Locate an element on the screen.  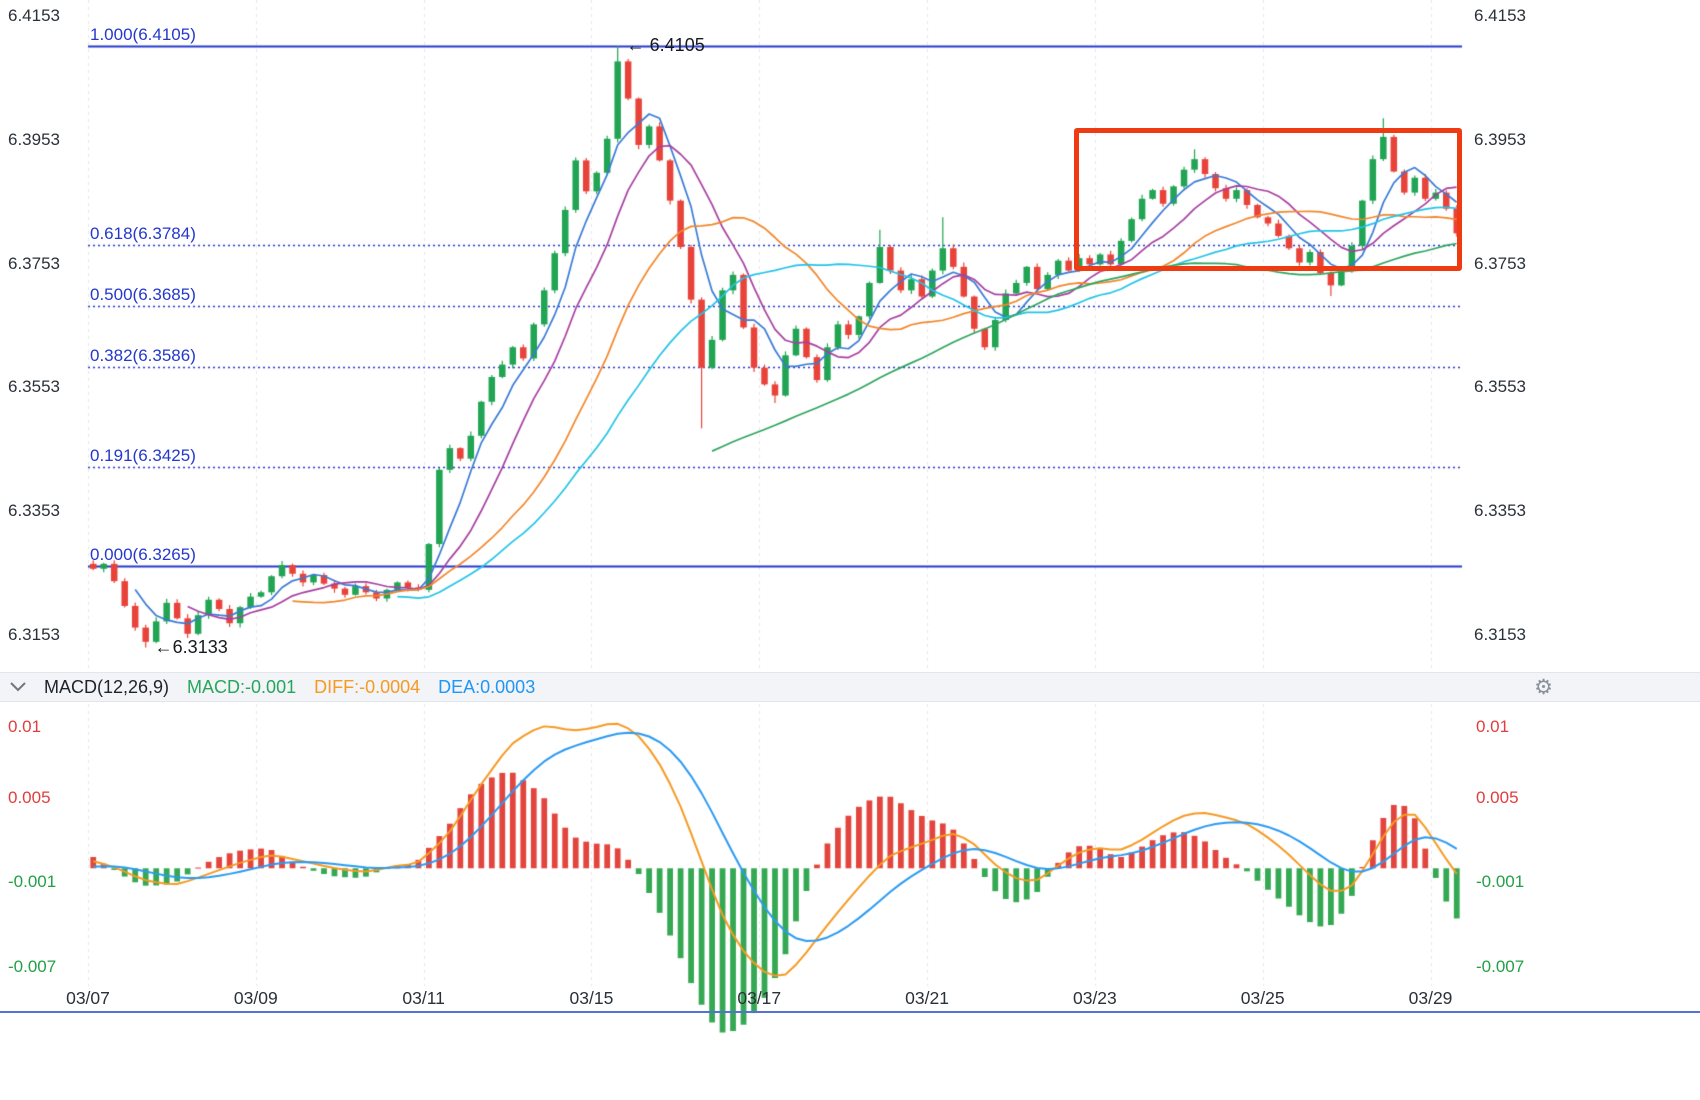
fib-level-label: 0.500(6.3685) is located at coordinates (143, 294).